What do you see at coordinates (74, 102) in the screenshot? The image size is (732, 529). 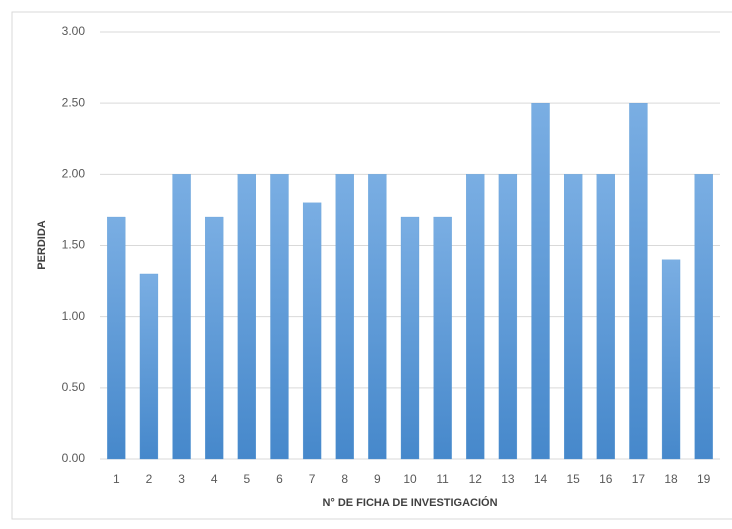 I see `y-tick-label: 2.50` at bounding box center [74, 102].